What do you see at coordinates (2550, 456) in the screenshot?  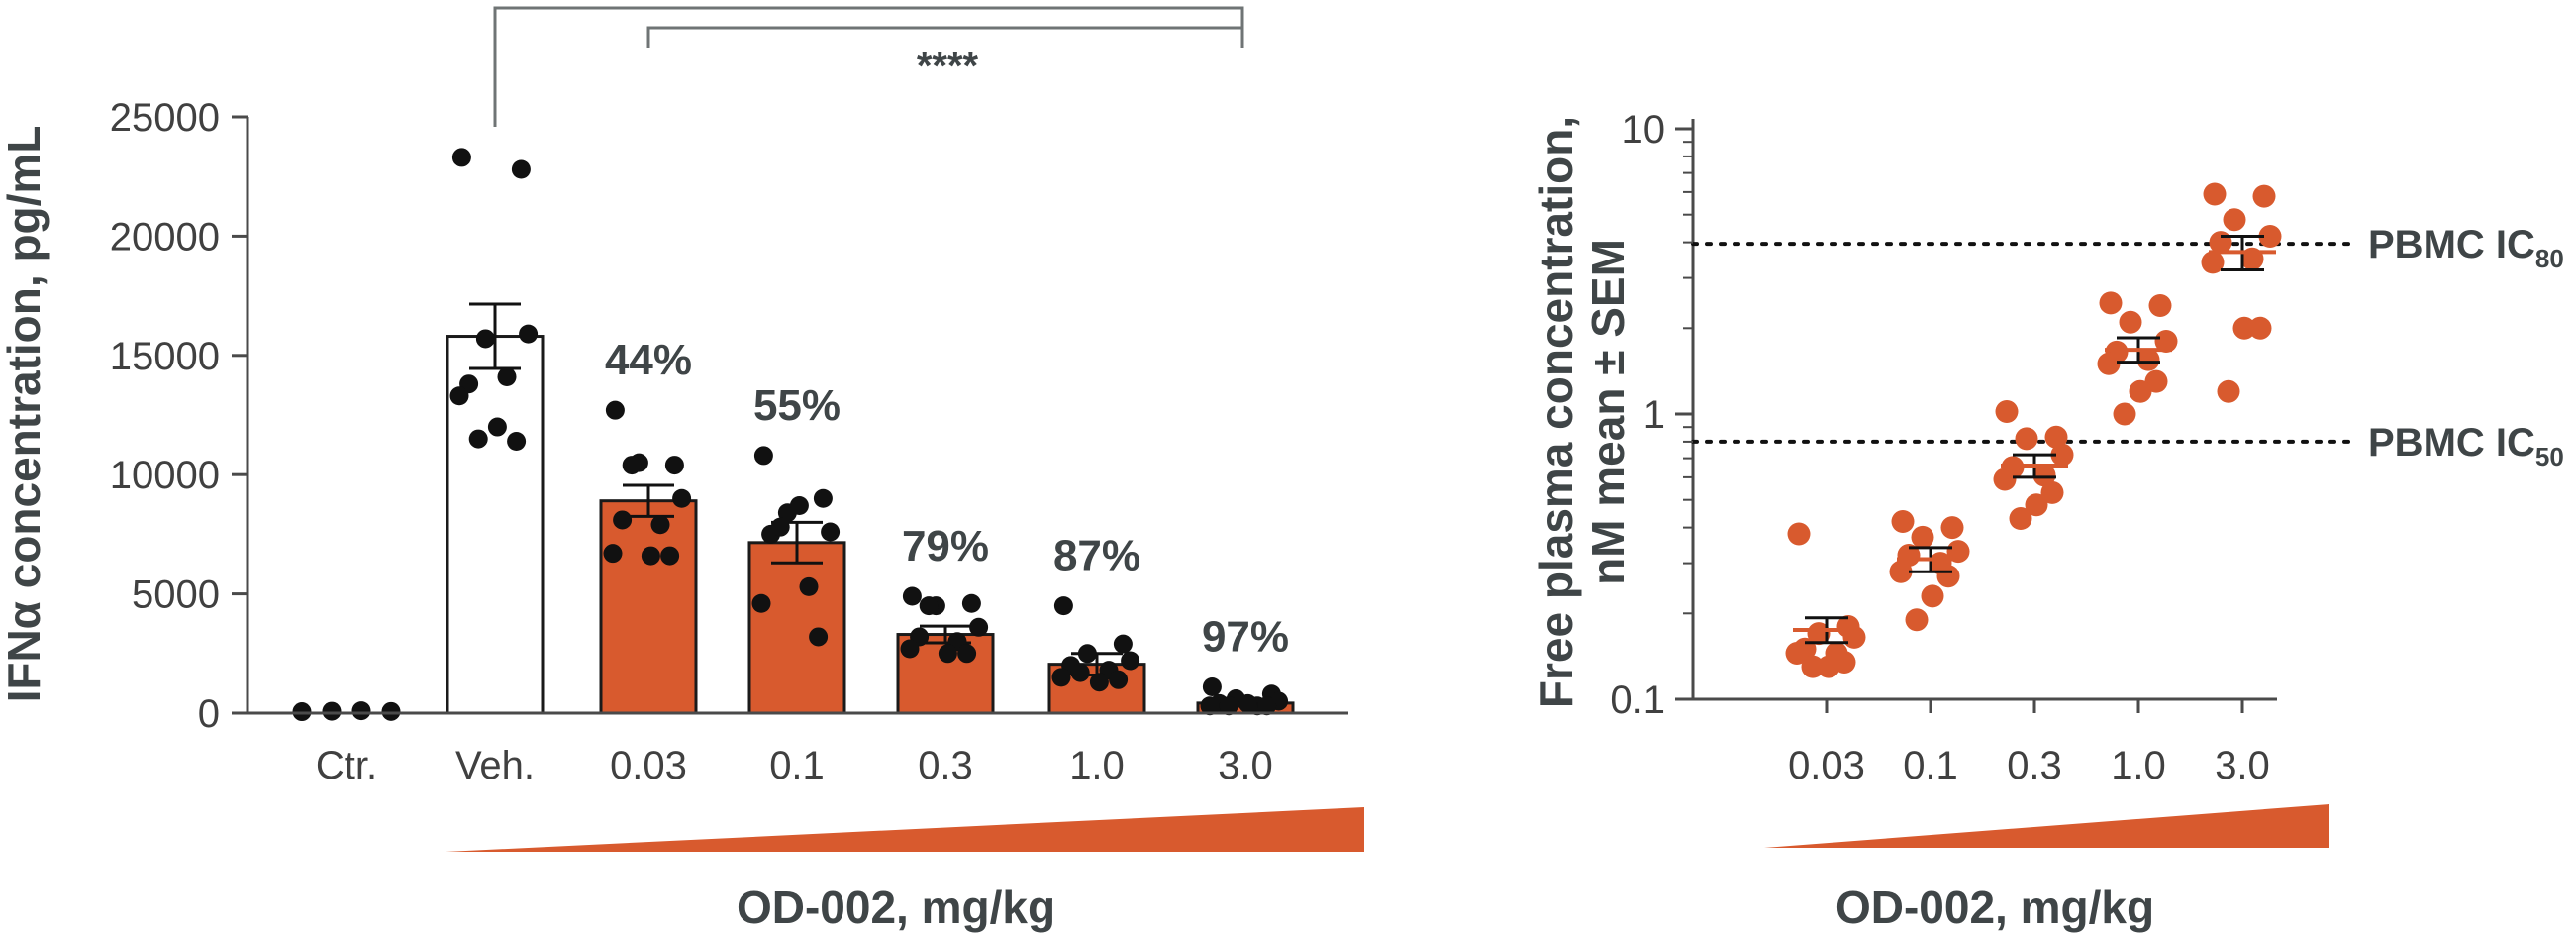 I see `reference-label-subscript: 50` at bounding box center [2550, 456].